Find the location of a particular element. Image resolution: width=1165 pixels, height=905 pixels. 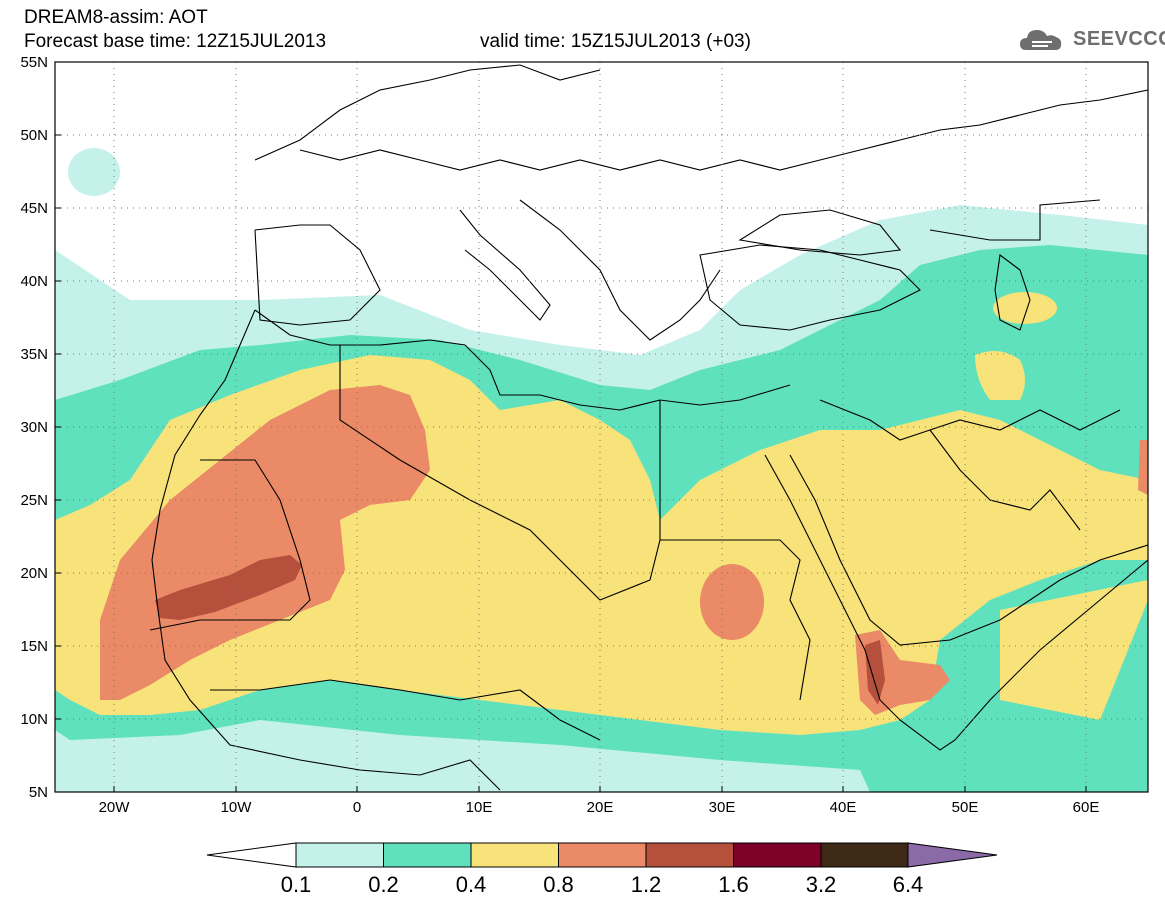

aot-band-0.8 is located at coordinates (265, 542).